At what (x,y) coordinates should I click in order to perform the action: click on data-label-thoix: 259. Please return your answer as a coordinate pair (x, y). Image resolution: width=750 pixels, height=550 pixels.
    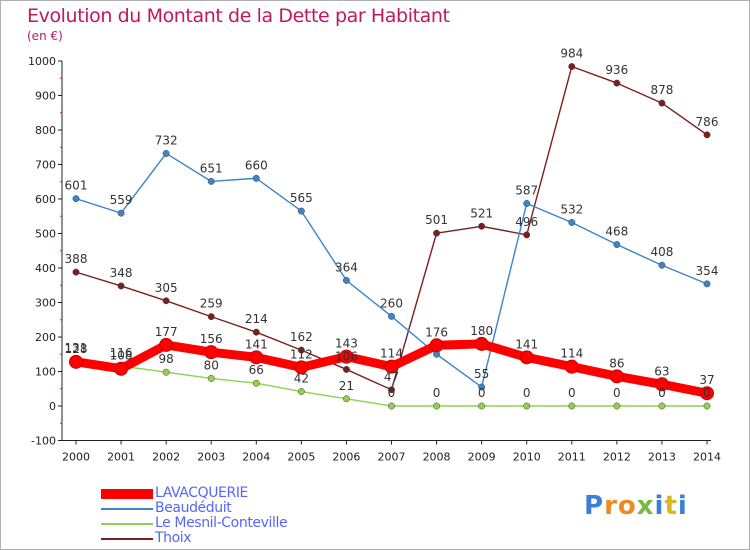
    Looking at the image, I should click on (211, 304).